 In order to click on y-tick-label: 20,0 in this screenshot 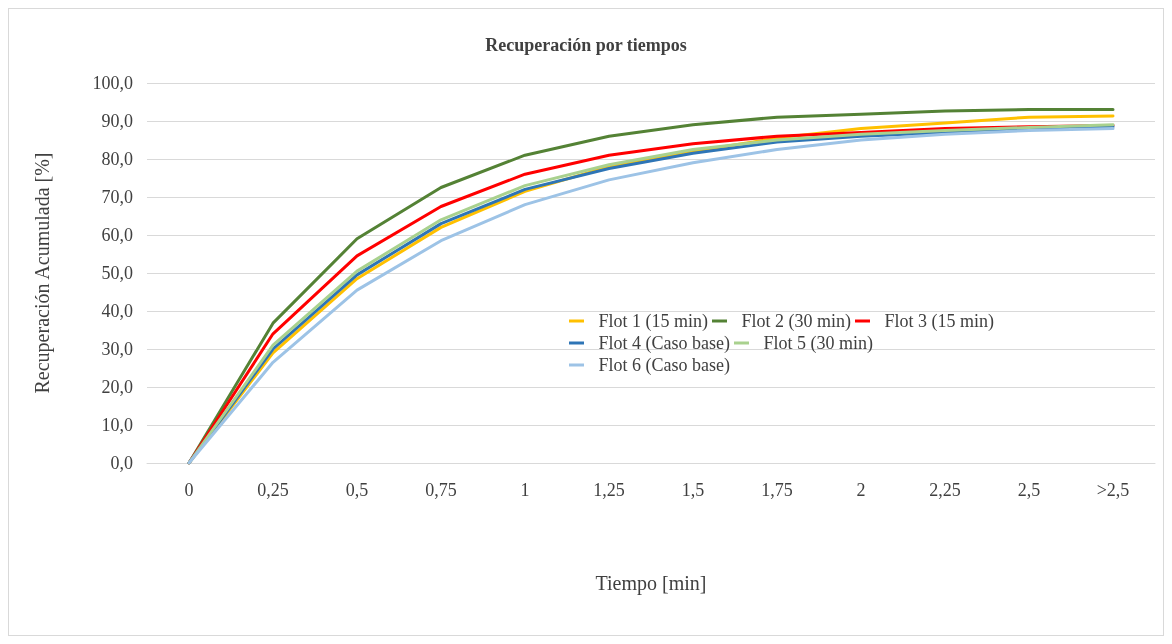, I will do `click(117, 387)`.